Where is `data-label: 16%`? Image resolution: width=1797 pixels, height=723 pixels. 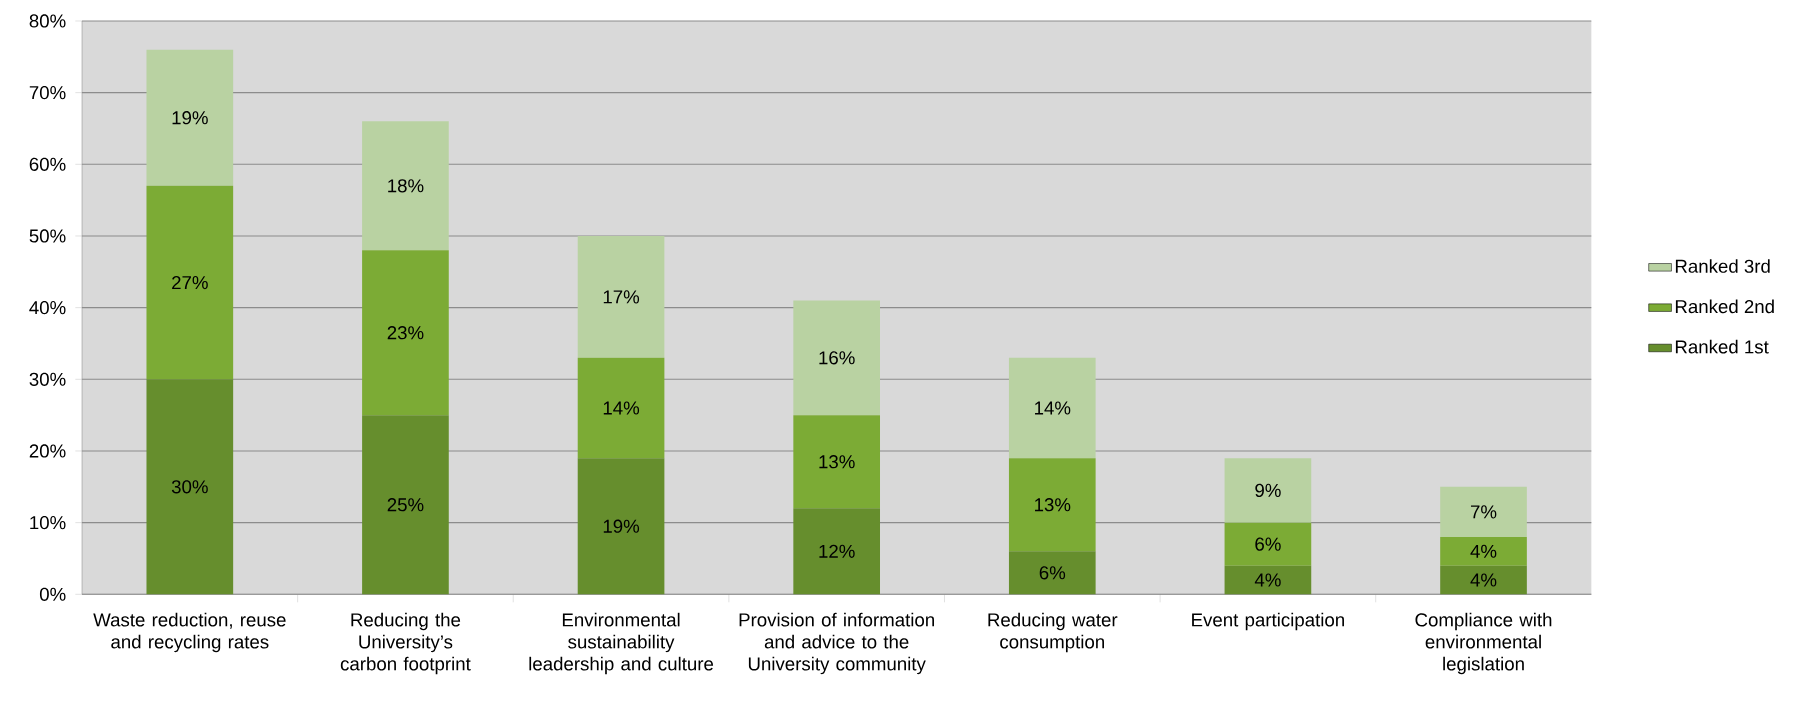 data-label: 16% is located at coordinates (837, 358).